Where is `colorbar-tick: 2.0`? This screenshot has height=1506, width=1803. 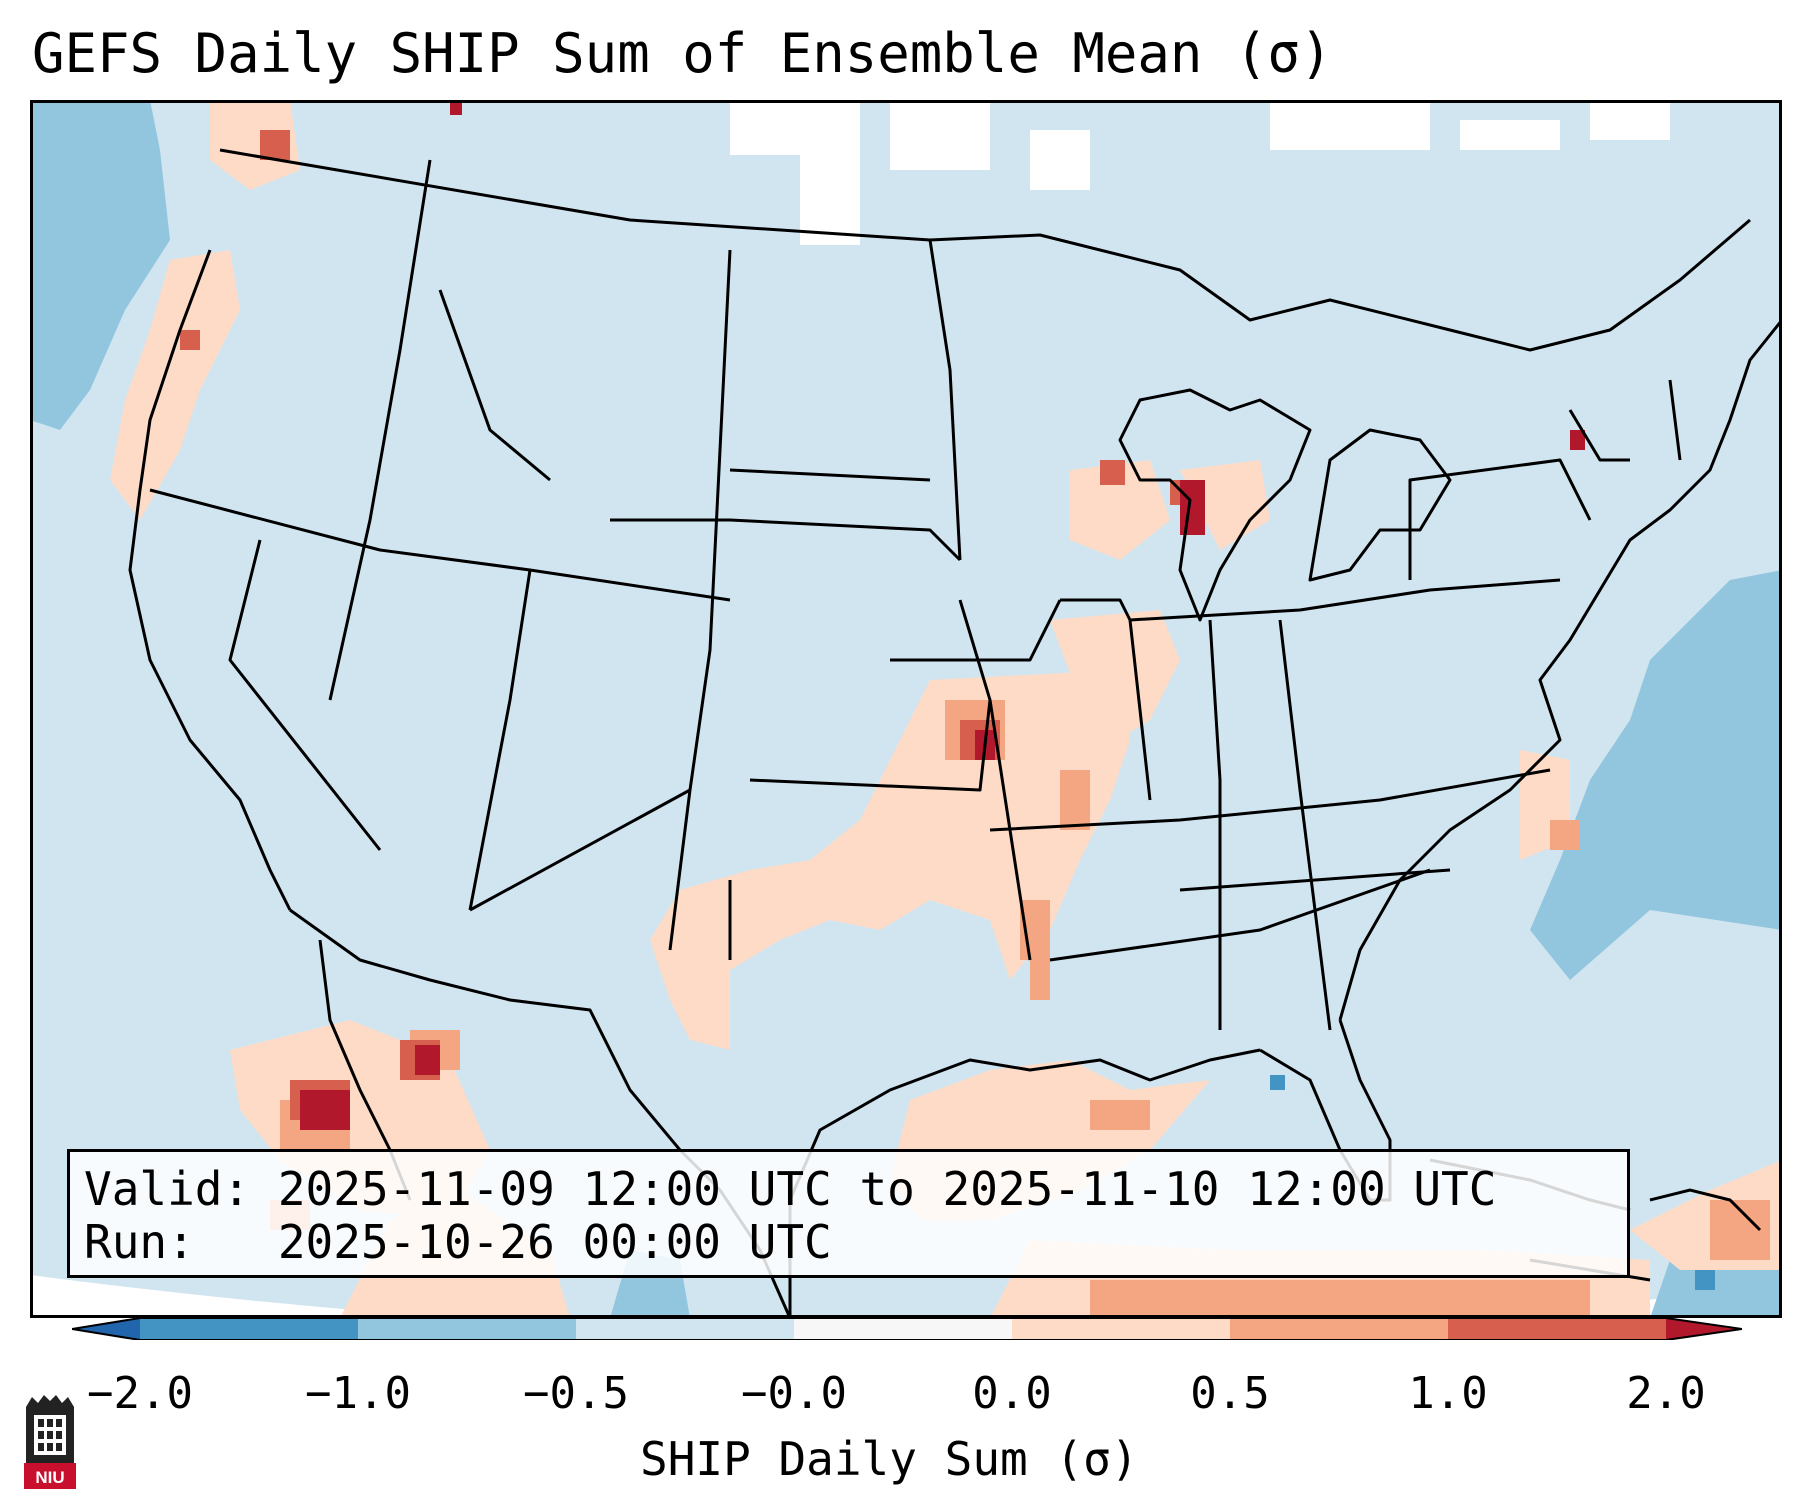
colorbar-tick: 2.0 is located at coordinates (1666, 1393).